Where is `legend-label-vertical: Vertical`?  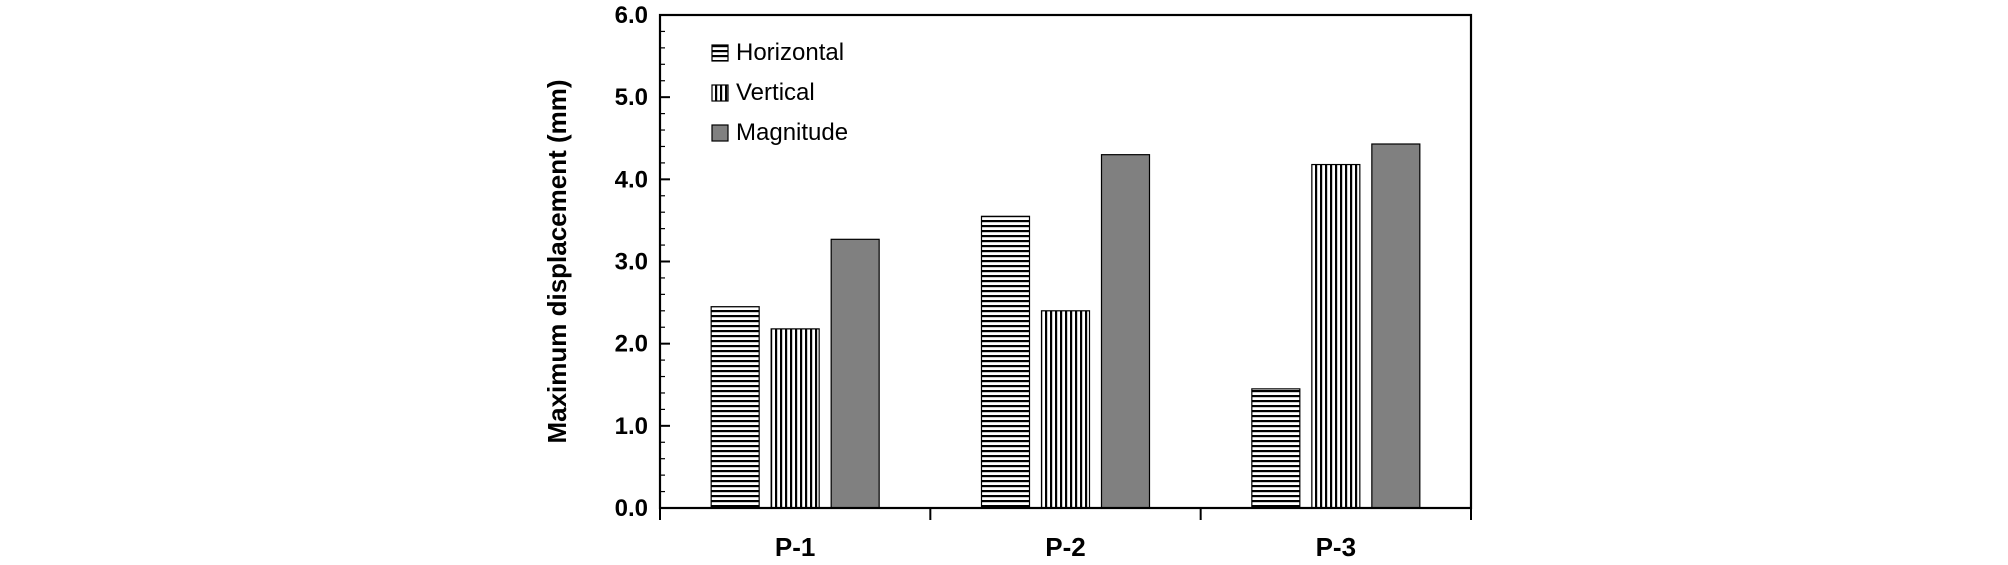 legend-label-vertical: Vertical is located at coordinates (775, 92).